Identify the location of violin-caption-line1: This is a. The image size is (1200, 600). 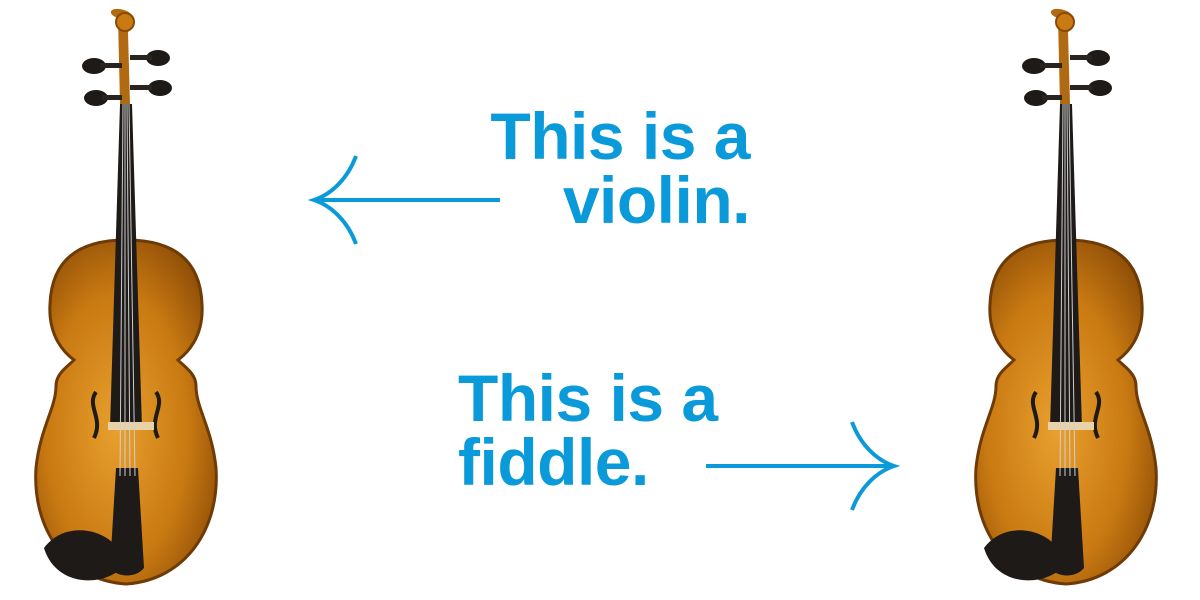
(620, 136).